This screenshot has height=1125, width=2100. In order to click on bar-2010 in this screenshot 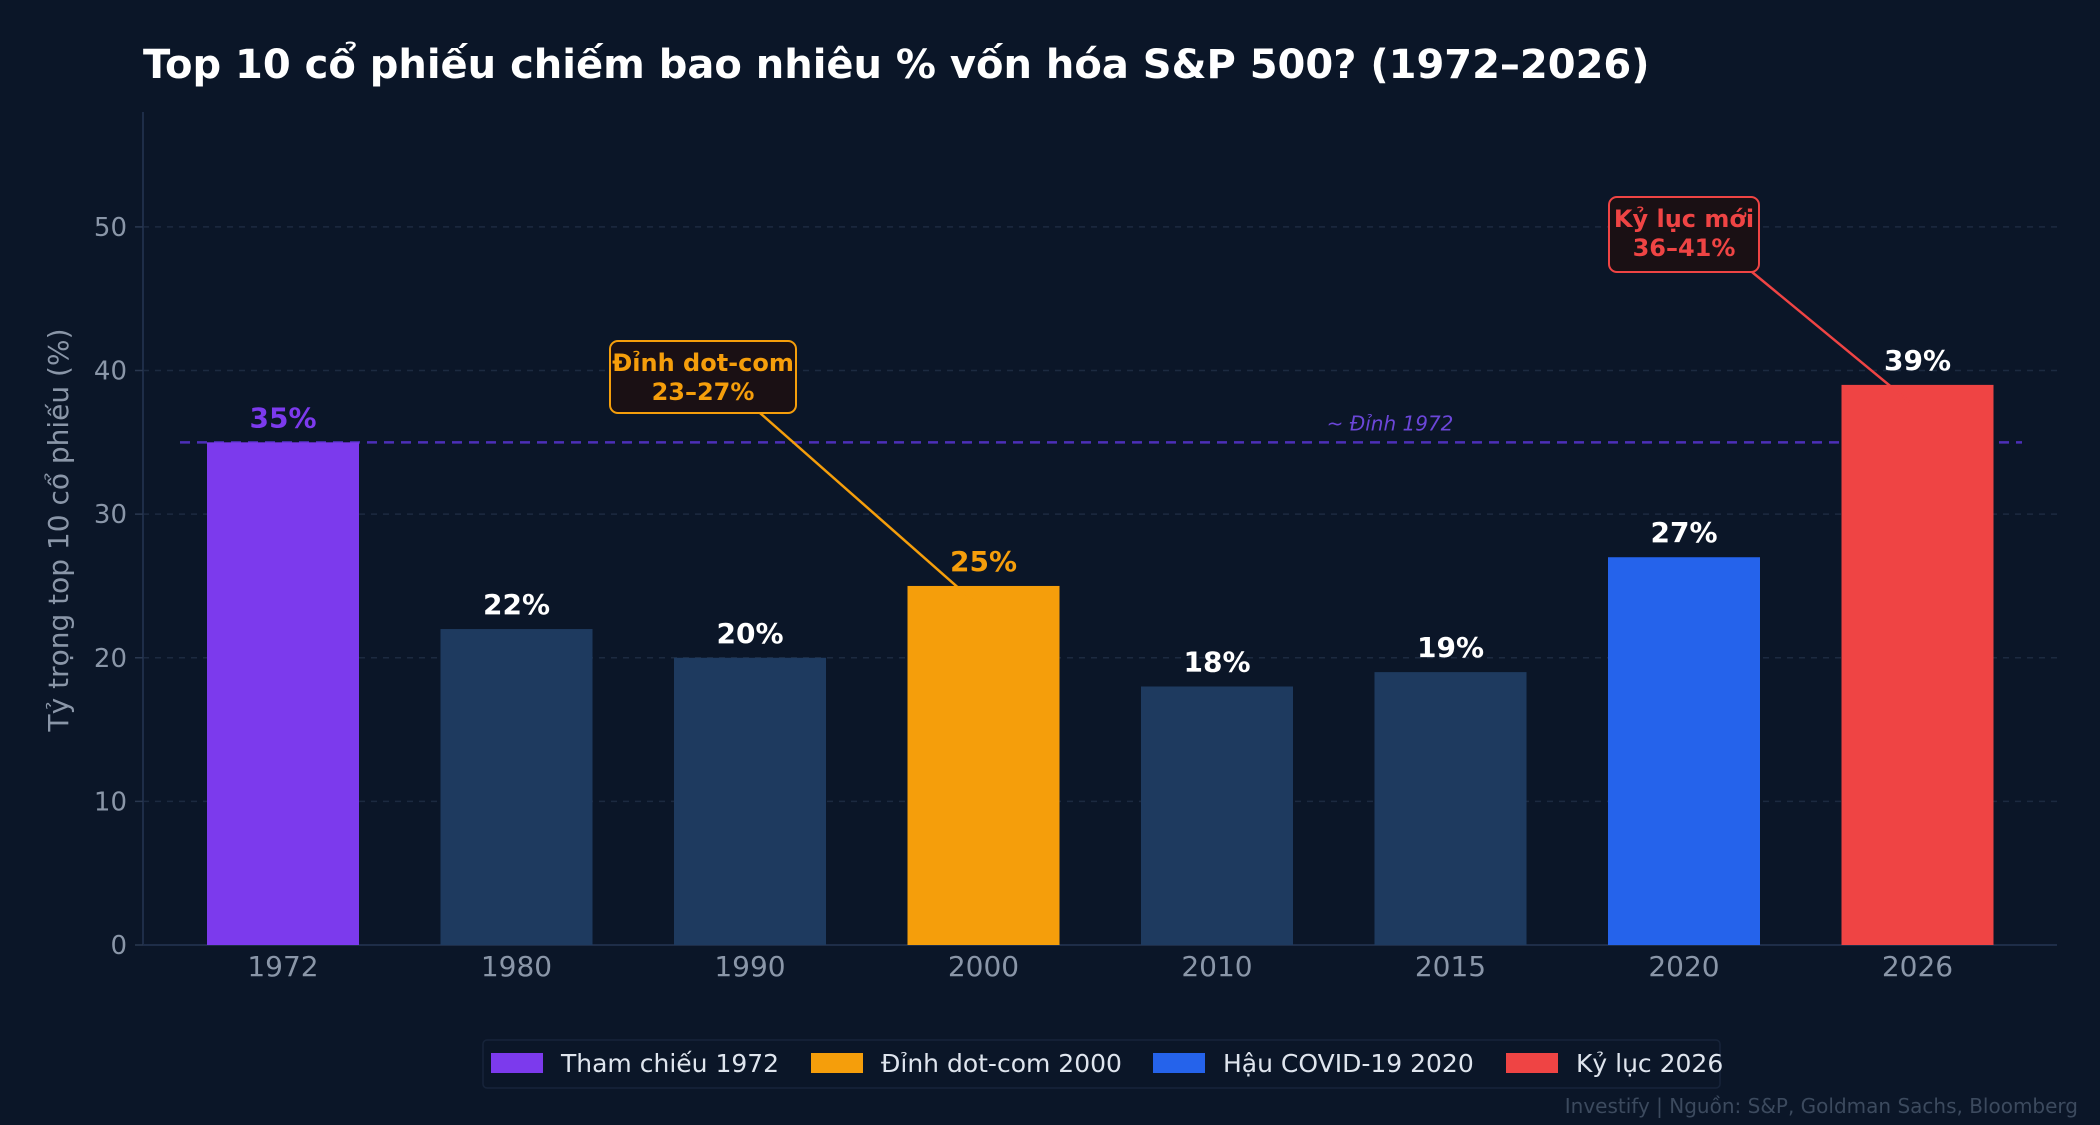, I will do `click(1217, 815)`.